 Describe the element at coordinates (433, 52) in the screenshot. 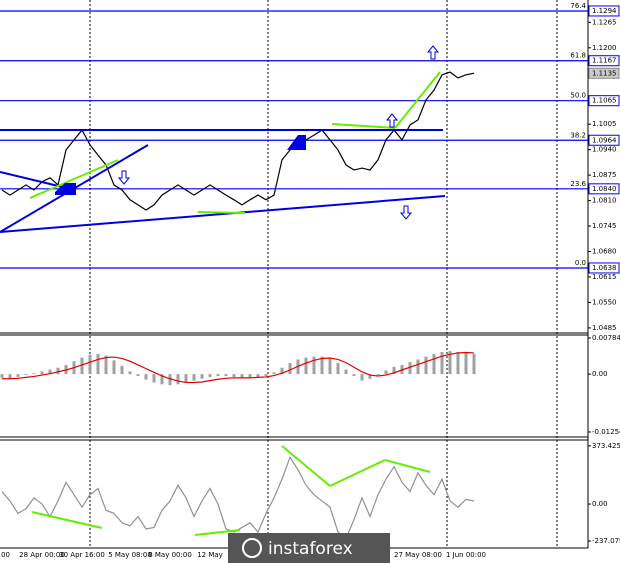

I see `arrow-up` at that location.